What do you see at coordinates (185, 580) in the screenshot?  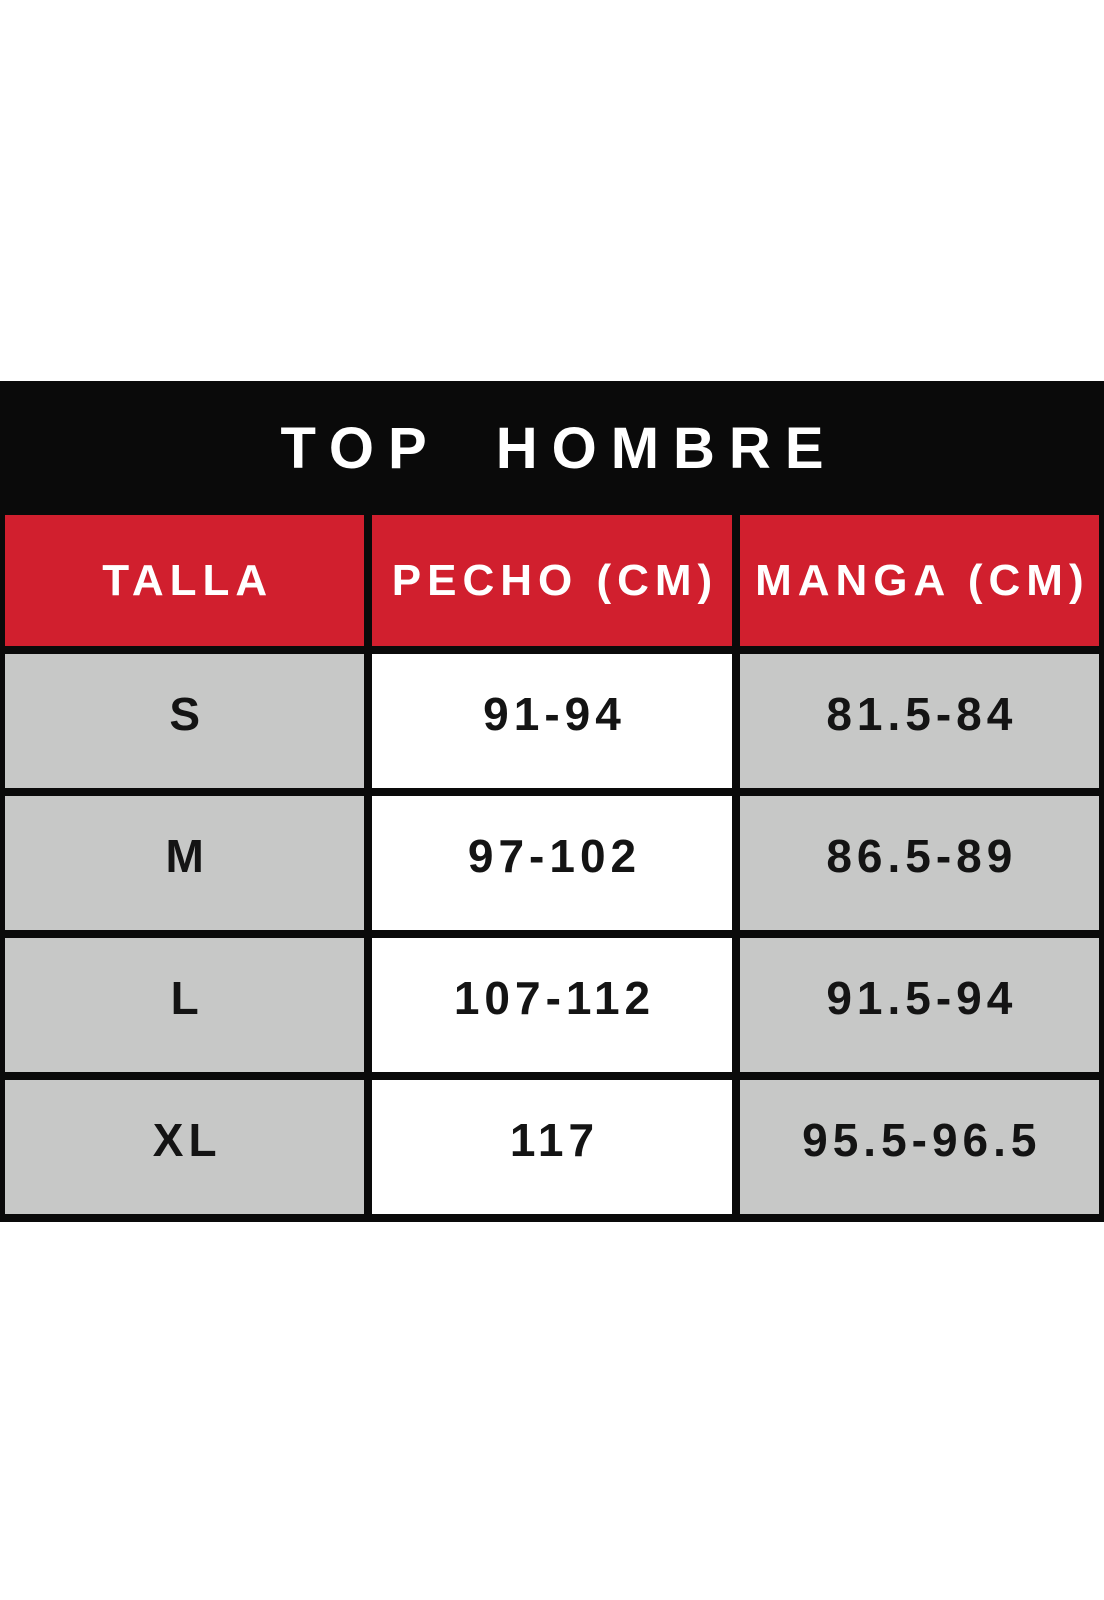 I see `column-header-0: TALLA` at bounding box center [185, 580].